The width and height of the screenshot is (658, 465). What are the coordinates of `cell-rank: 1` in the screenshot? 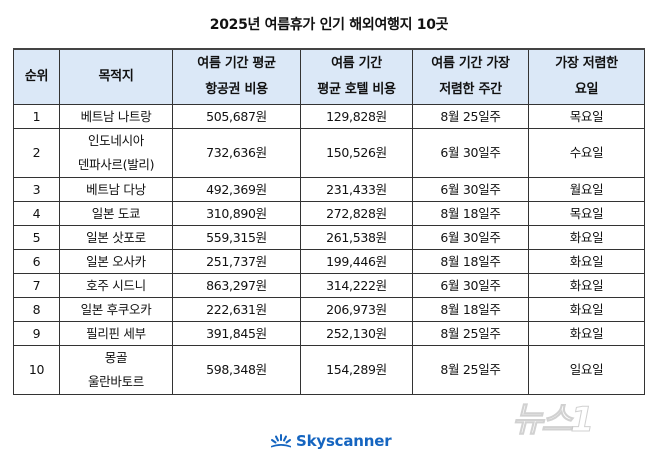 It's located at (36, 116).